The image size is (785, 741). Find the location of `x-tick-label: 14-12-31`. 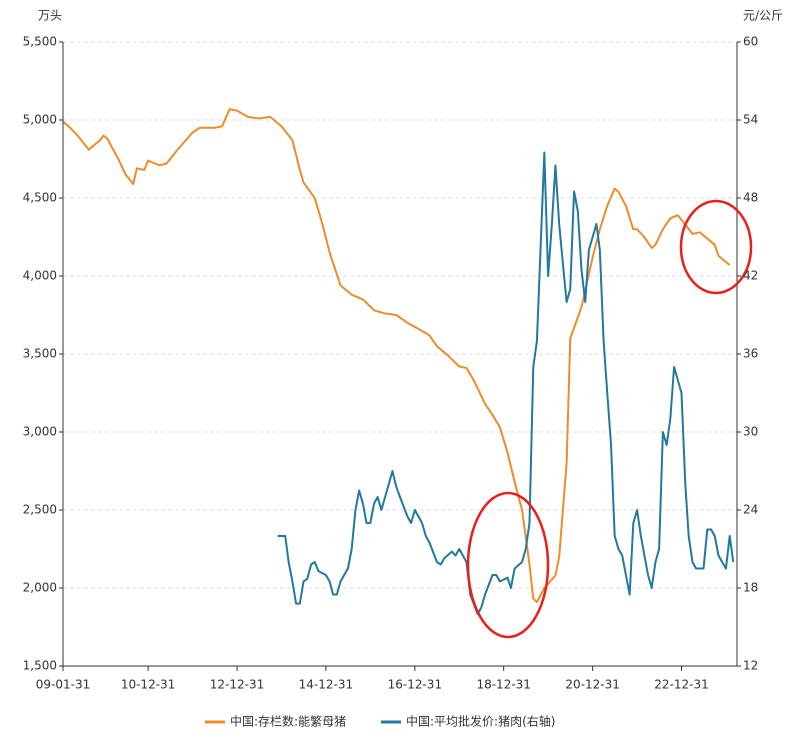

x-tick-label: 14-12-31 is located at coordinates (326, 685).